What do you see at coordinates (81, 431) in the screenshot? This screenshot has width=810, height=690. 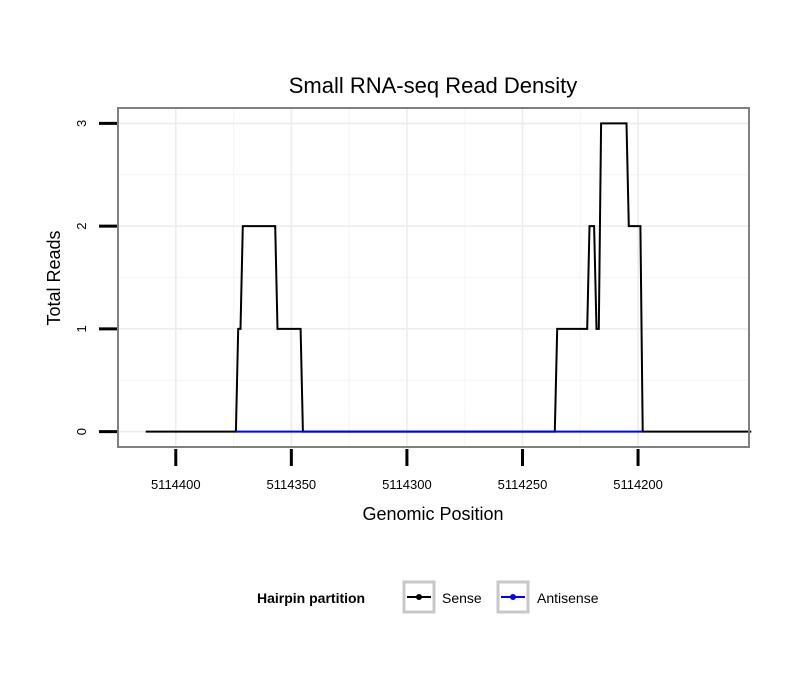 I see `y-tick-label: 0` at bounding box center [81, 431].